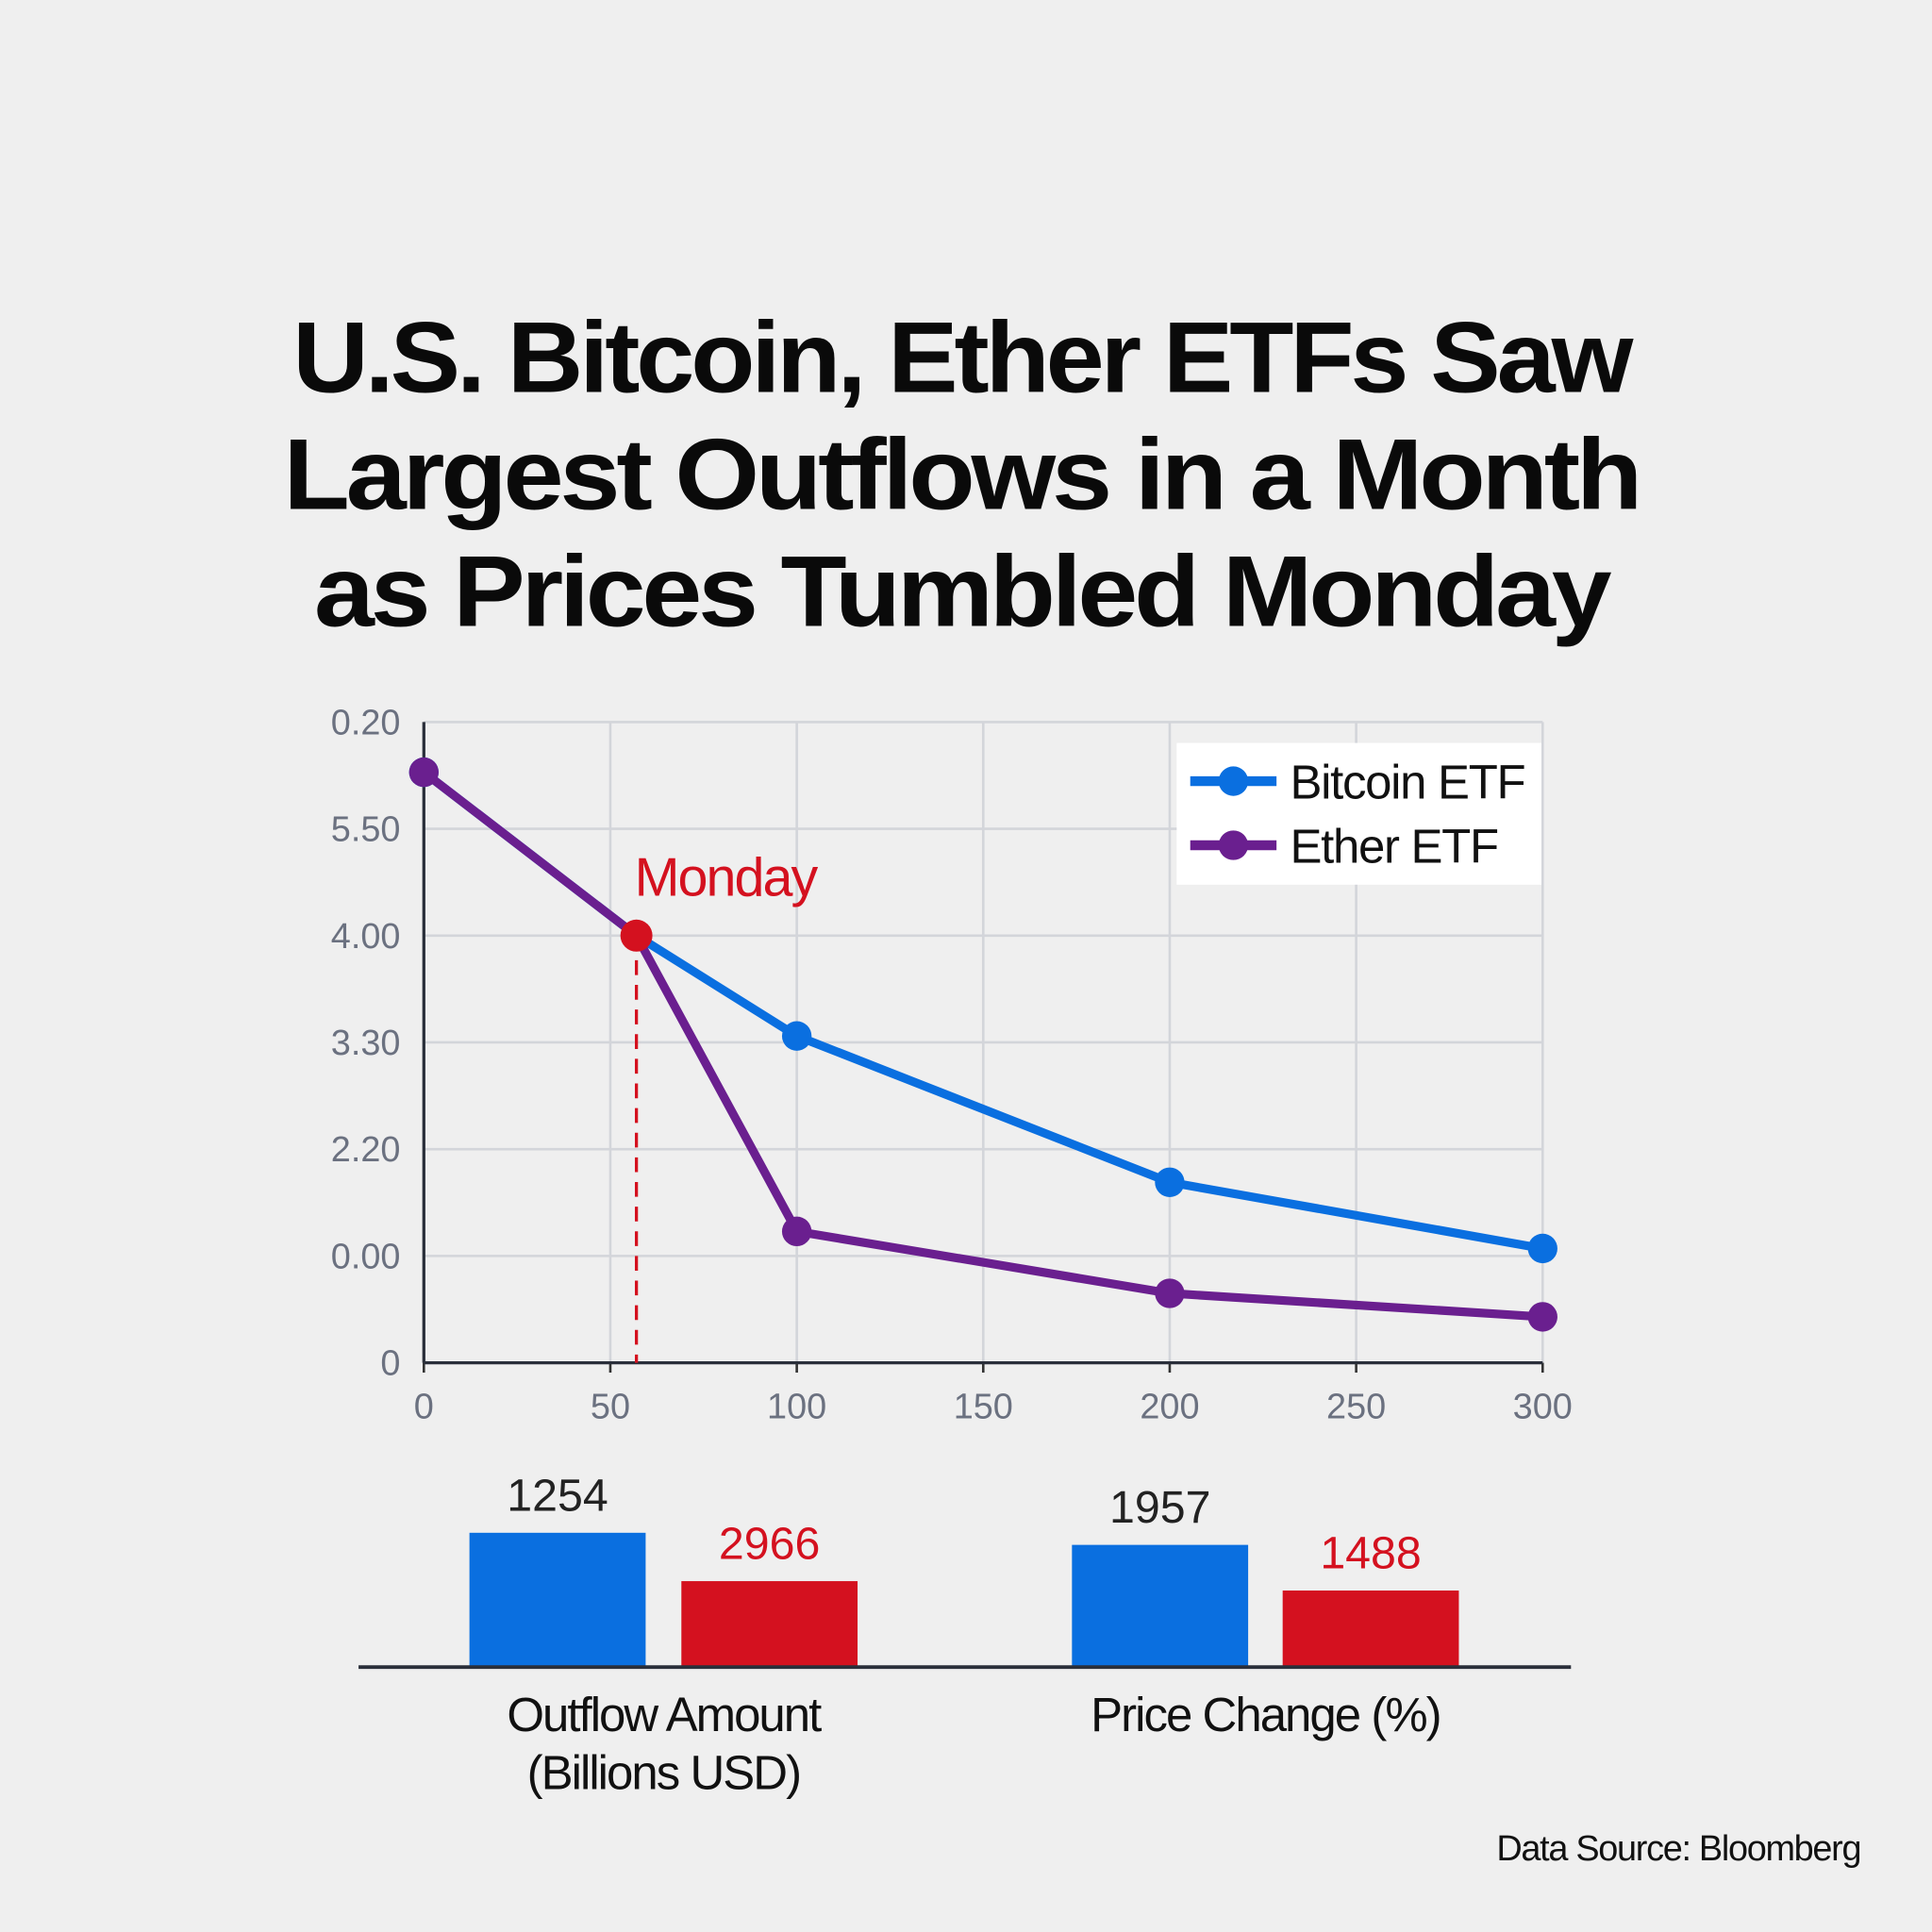  Describe the element at coordinates (366, 937) in the screenshot. I see `y-tick-label: 4.00` at that location.